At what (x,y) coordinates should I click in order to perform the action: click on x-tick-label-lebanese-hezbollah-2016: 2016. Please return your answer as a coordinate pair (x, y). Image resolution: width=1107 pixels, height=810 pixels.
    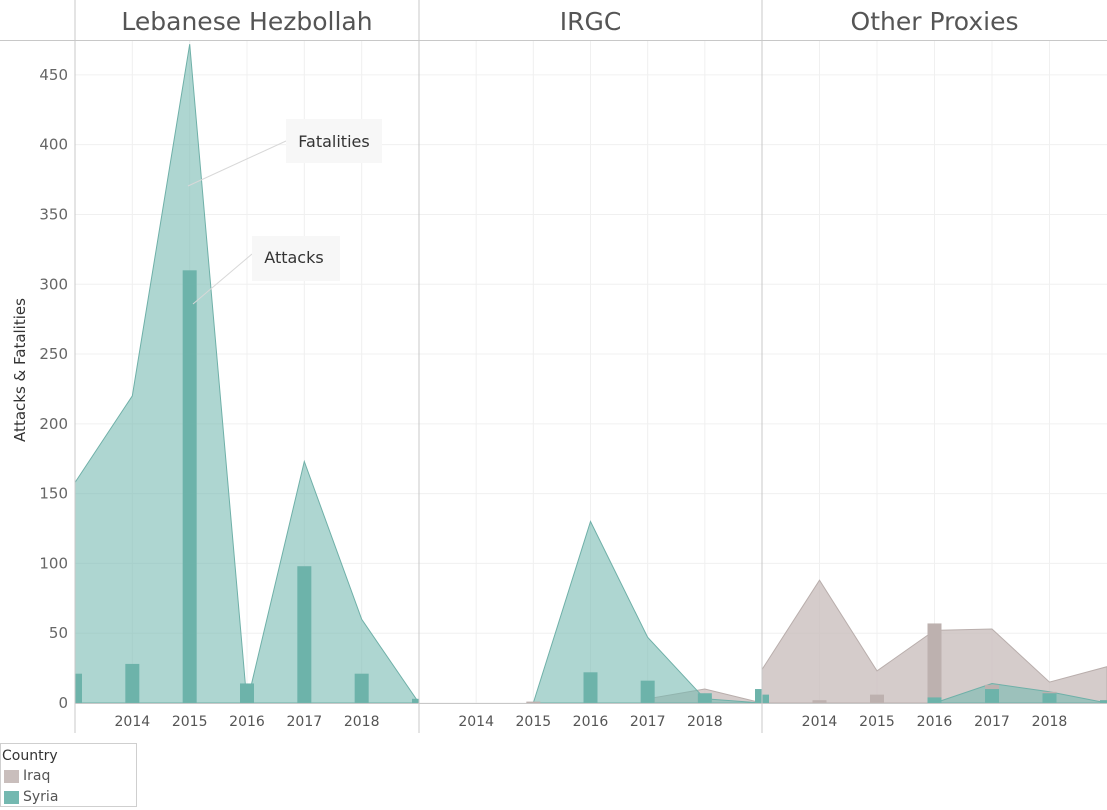
    Looking at the image, I should click on (247, 722).